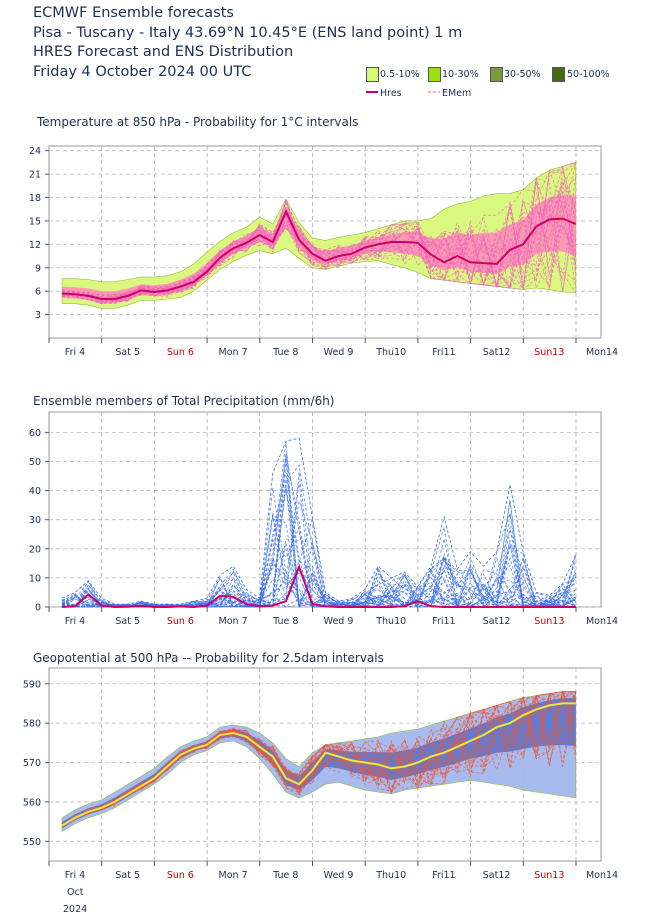 The width and height of the screenshot is (650, 916). What do you see at coordinates (35, 245) in the screenshot?
I see `y-tick-label: 12` at bounding box center [35, 245].